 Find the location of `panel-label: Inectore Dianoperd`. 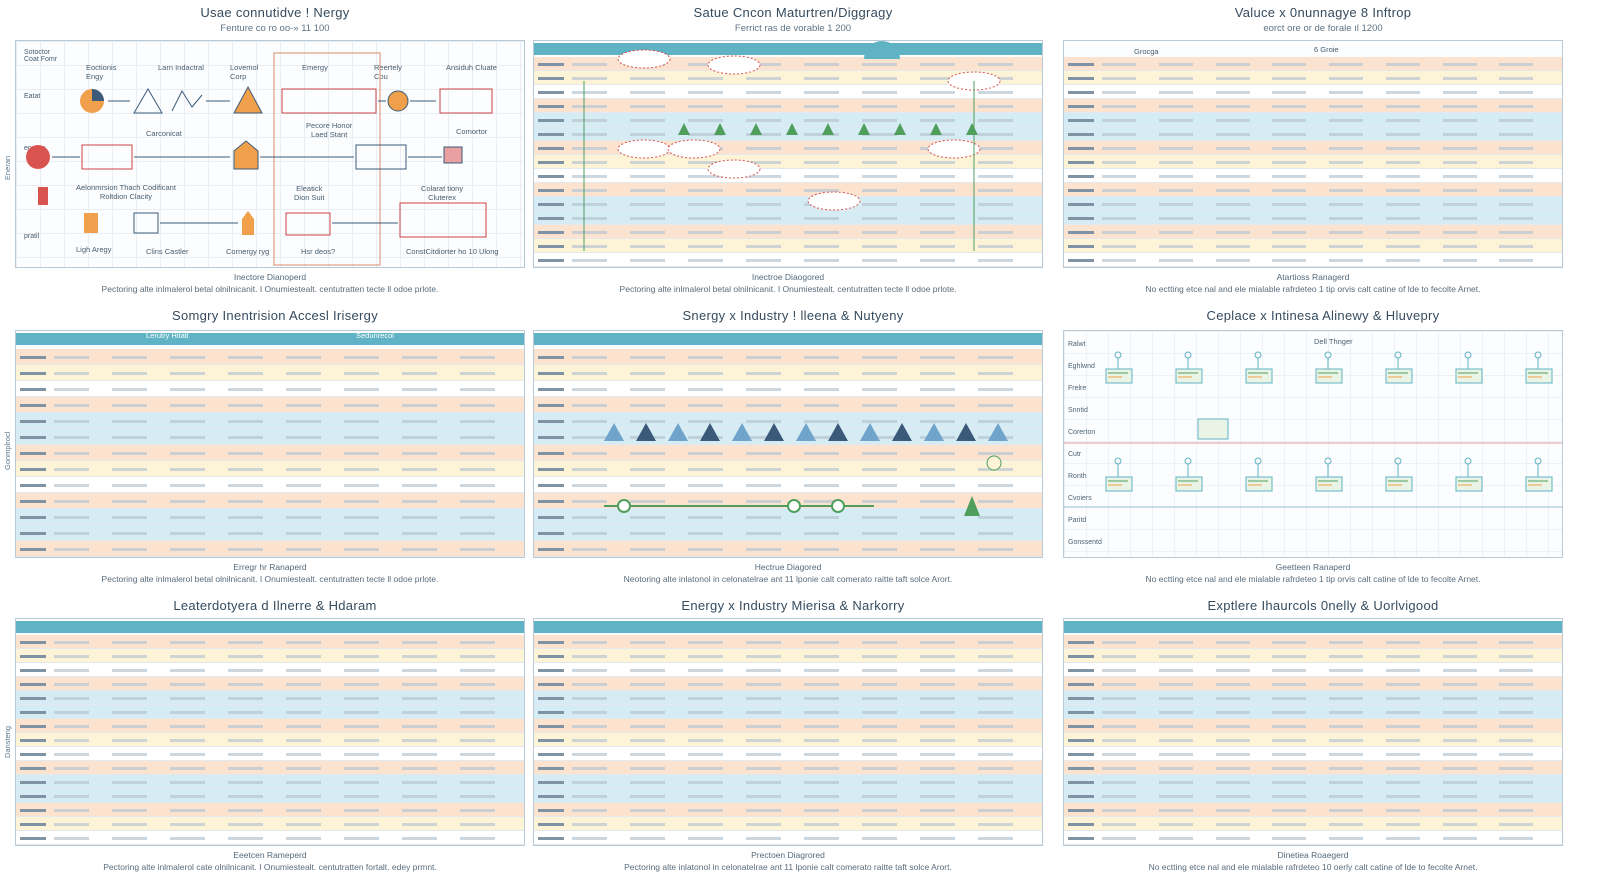

panel-label: Inectore Dianoperd is located at coordinates (270, 277).